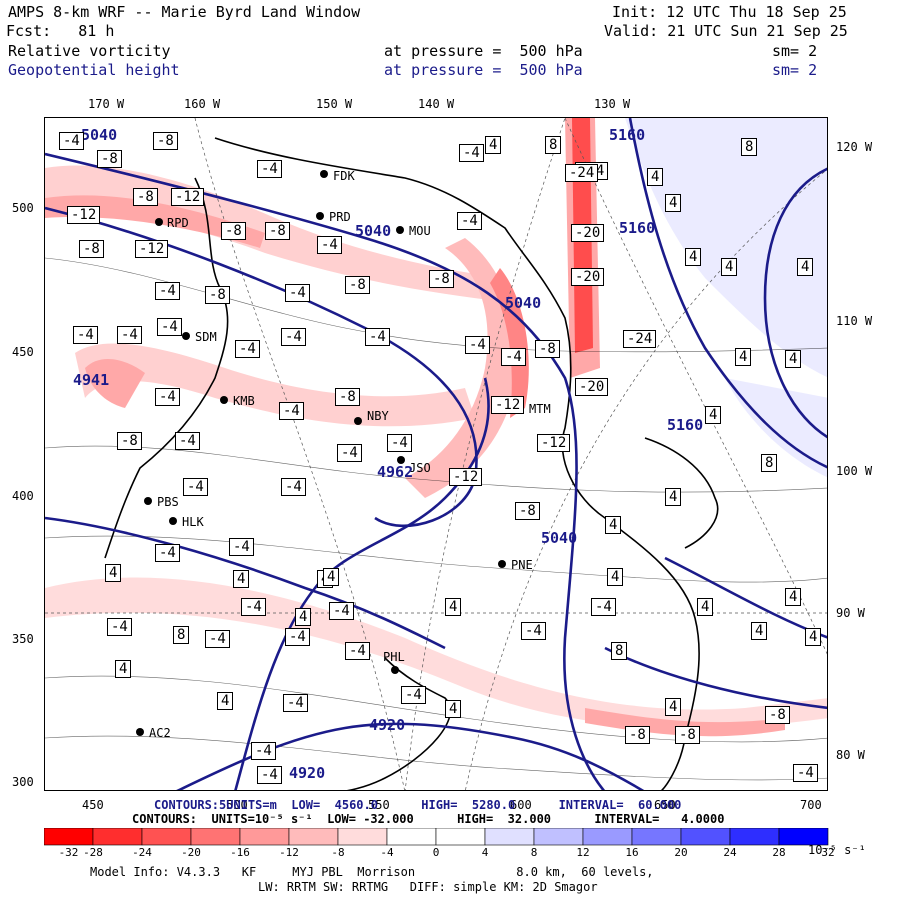 This screenshot has width=900, height=900. What do you see at coordinates (632, 852) in the screenshot?
I see `colorbar-tick-label: 16` at bounding box center [632, 852].